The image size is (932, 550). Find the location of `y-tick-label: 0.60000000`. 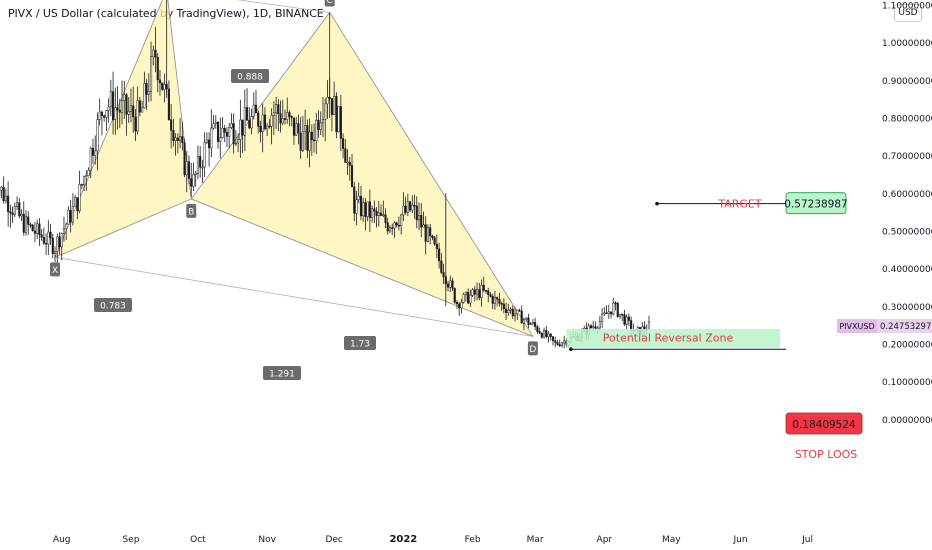

y-tick-label: 0.60000000 is located at coordinates (907, 195).